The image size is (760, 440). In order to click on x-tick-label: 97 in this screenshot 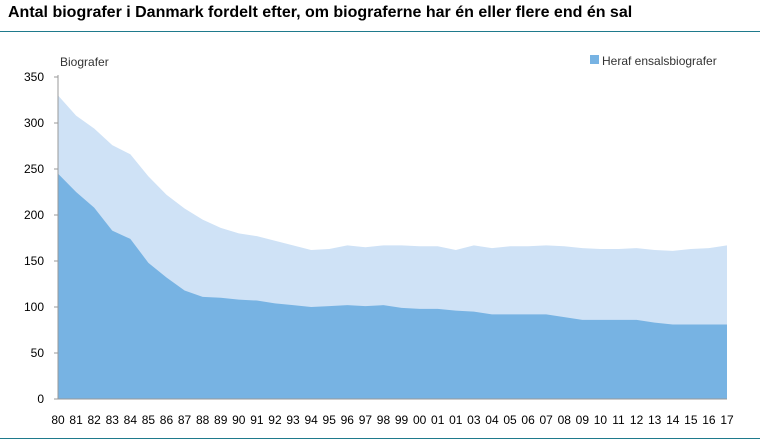, I will do `click(366, 420)`.